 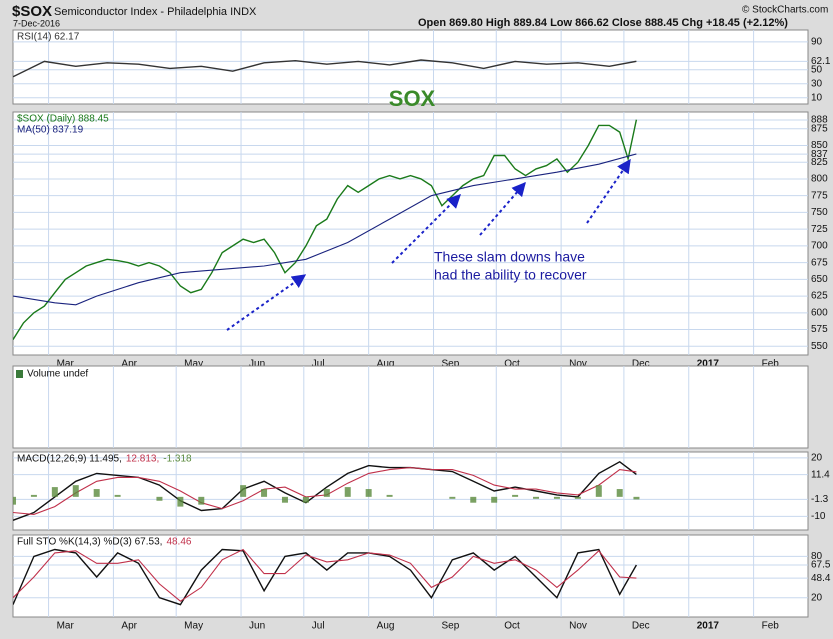 I want to click on y-tick-label: 888, so click(x=819, y=120).